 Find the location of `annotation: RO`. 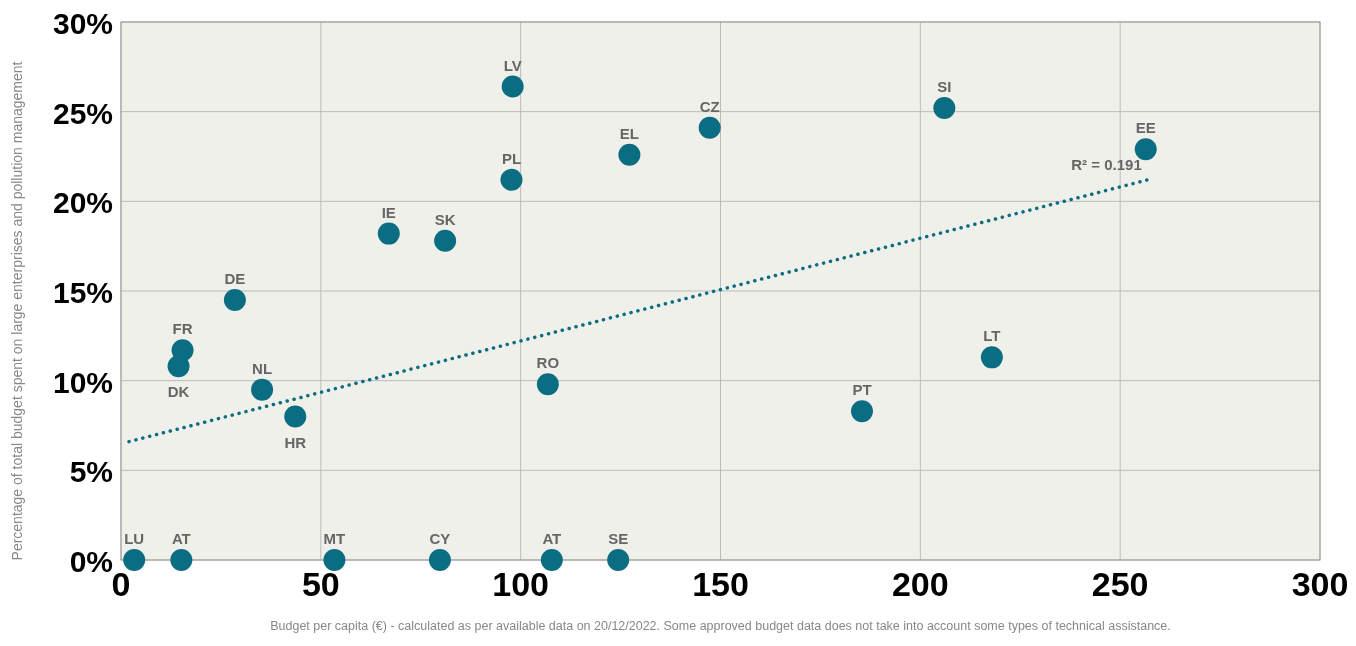

annotation: RO is located at coordinates (548, 363).